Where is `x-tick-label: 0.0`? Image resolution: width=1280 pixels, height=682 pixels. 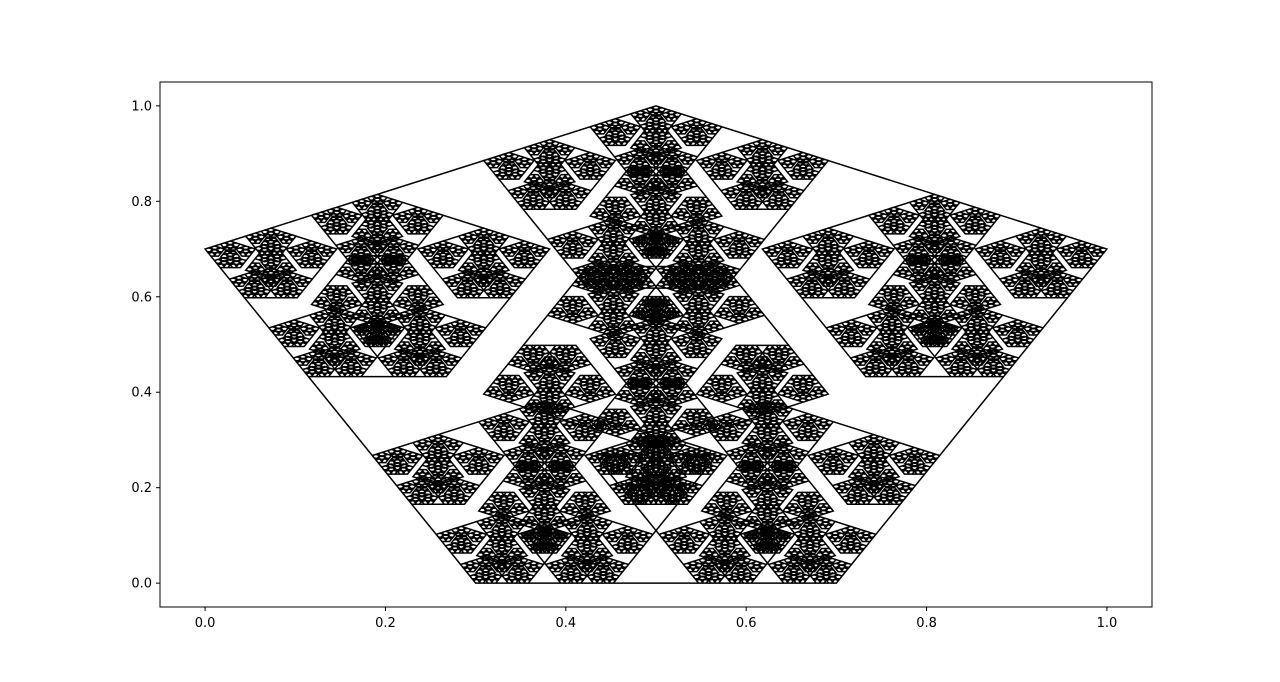 x-tick-label: 0.0 is located at coordinates (205, 623).